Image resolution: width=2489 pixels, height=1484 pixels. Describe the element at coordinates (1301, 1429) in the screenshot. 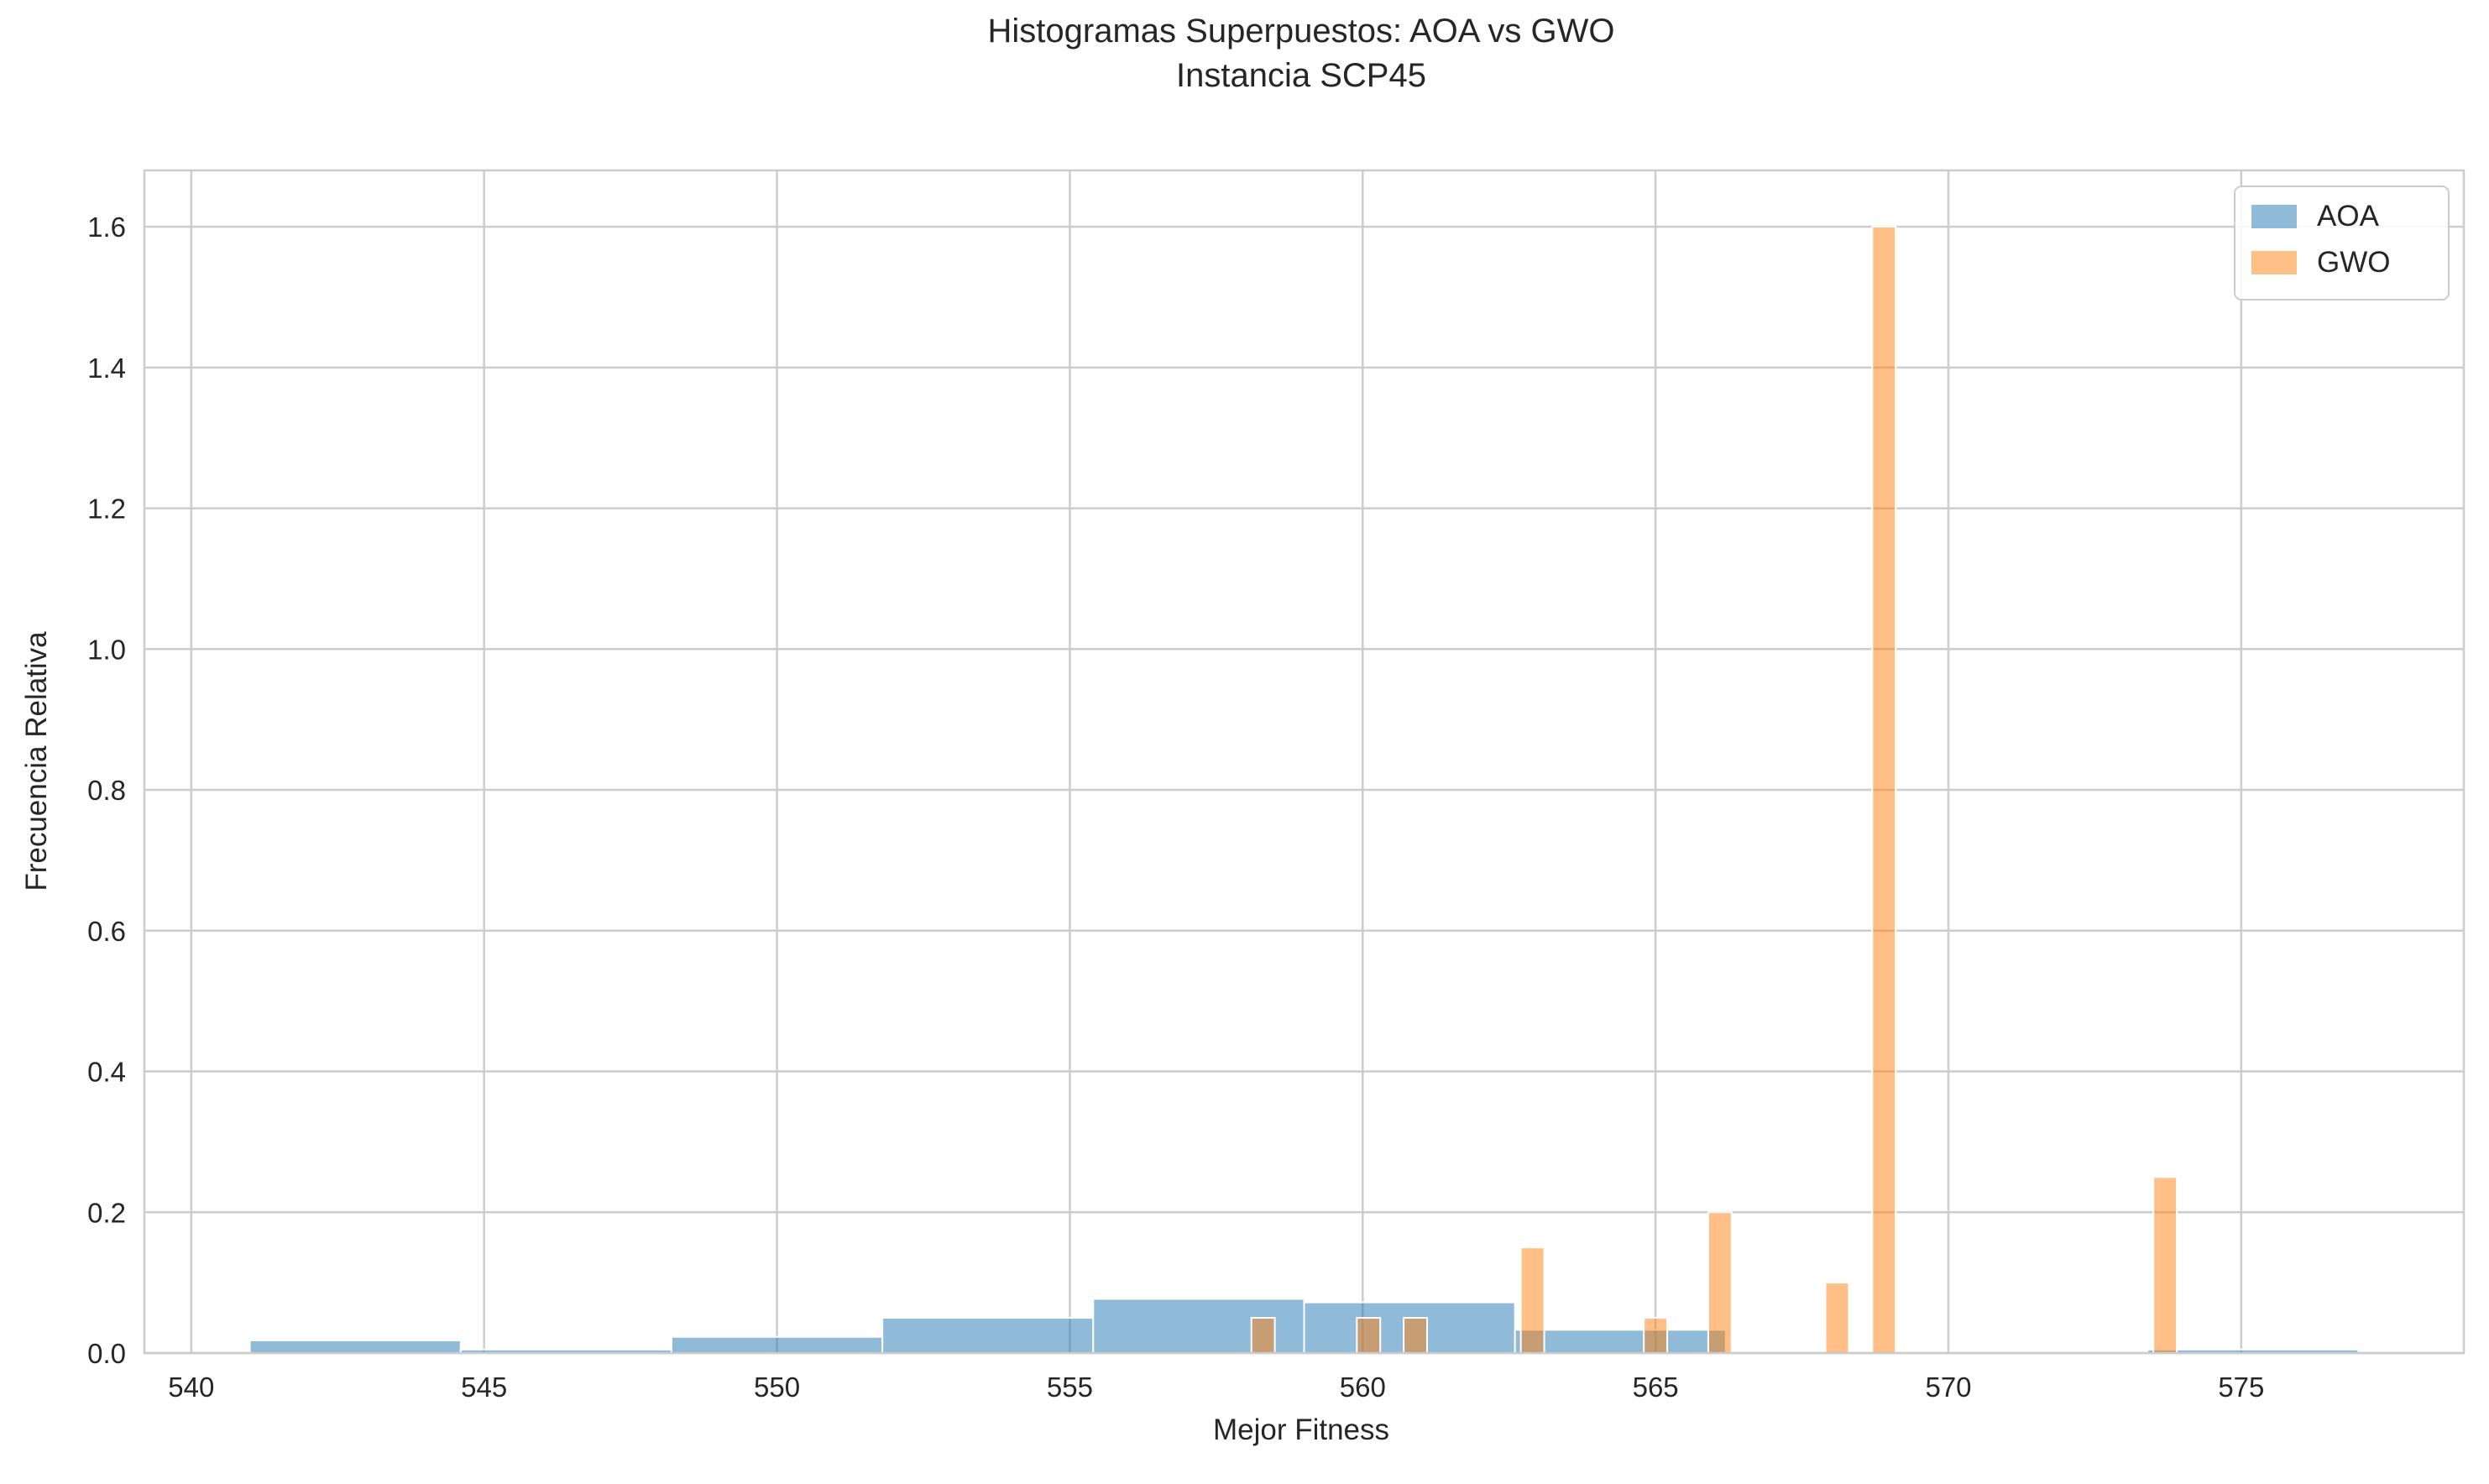

I see `x-axis-label: Mejor Fitness` at that location.